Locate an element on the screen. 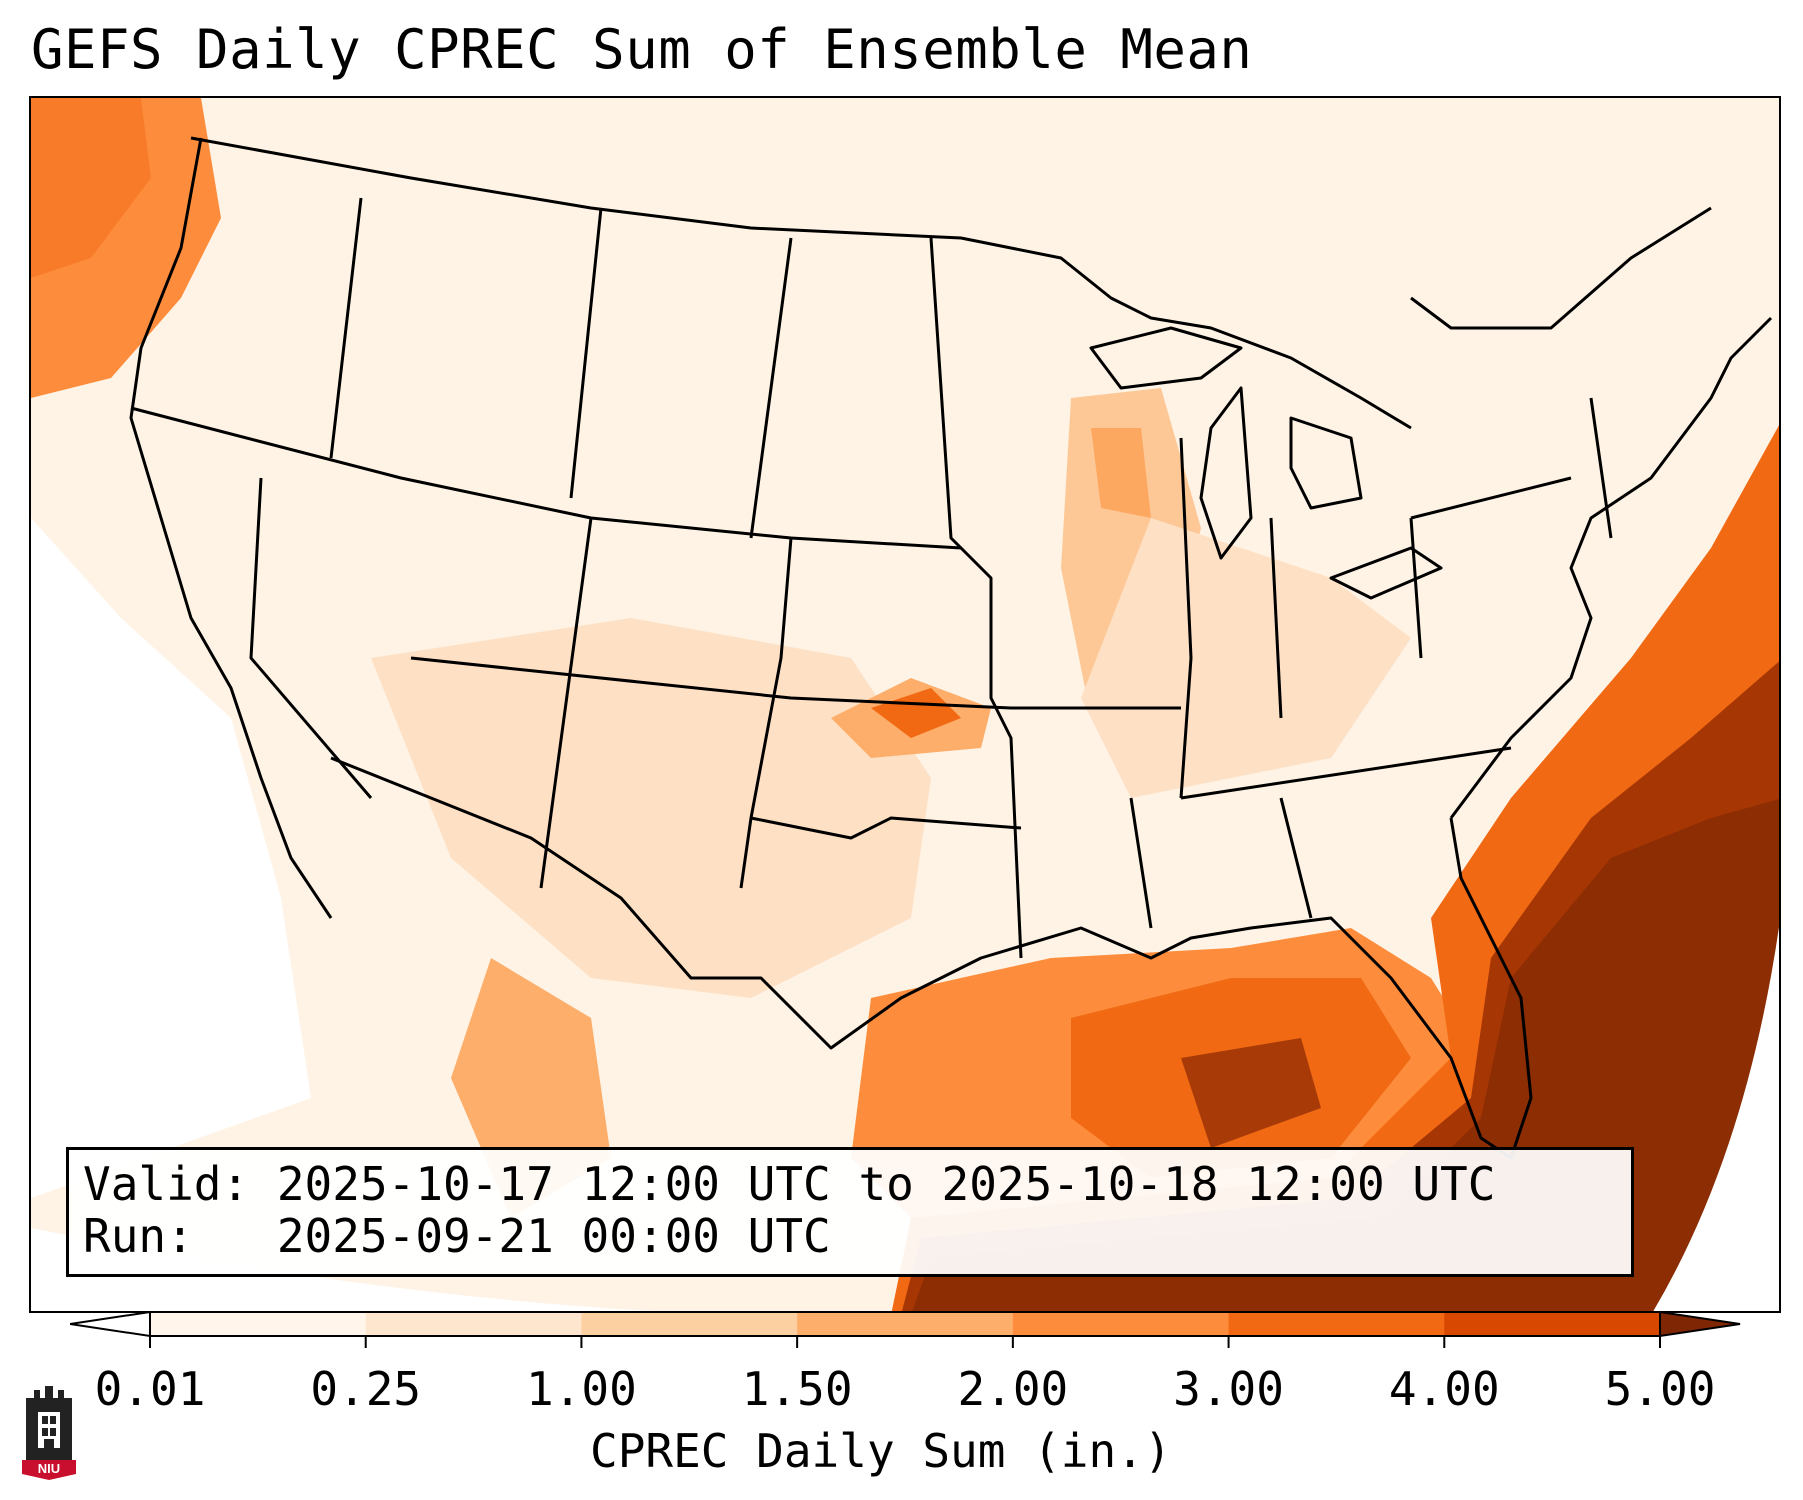  shading-southern-plains is located at coordinates (651, 808).